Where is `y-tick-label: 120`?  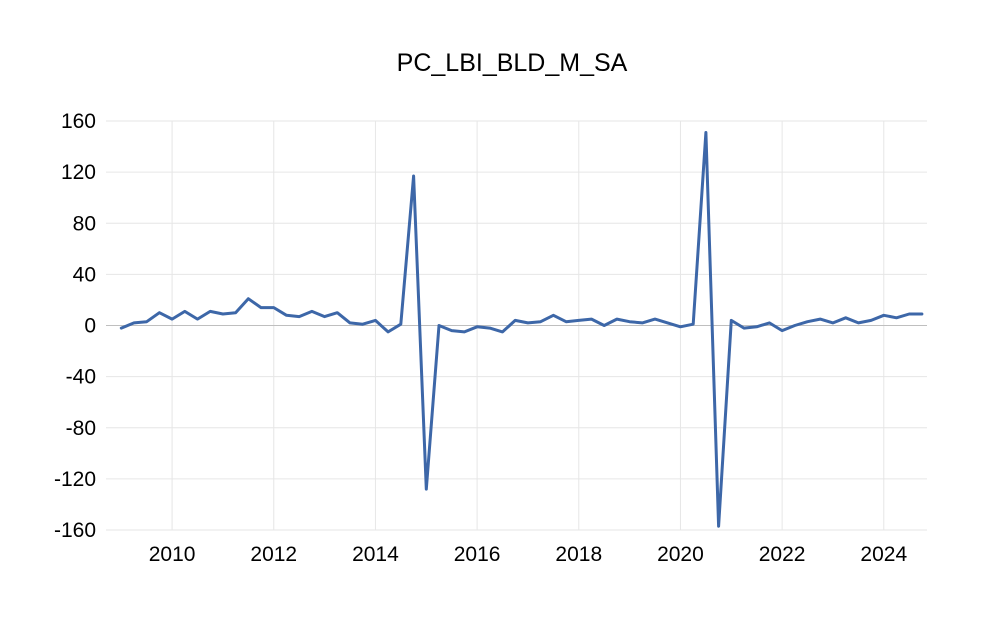 y-tick-label: 120 is located at coordinates (78, 172).